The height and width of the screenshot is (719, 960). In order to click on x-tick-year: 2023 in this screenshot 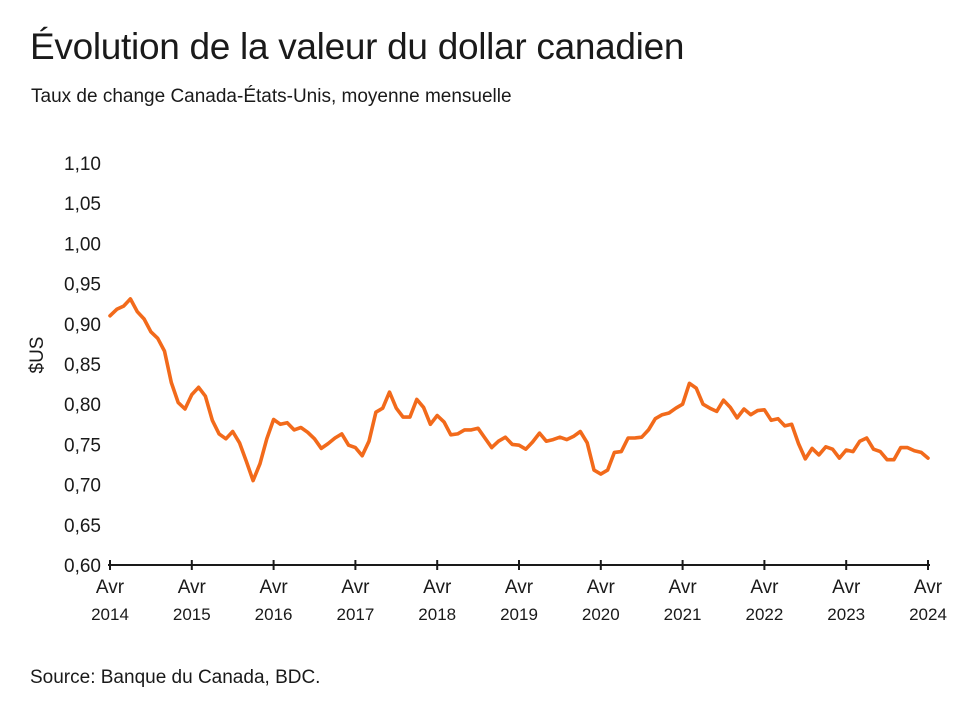, I will do `click(846, 614)`.